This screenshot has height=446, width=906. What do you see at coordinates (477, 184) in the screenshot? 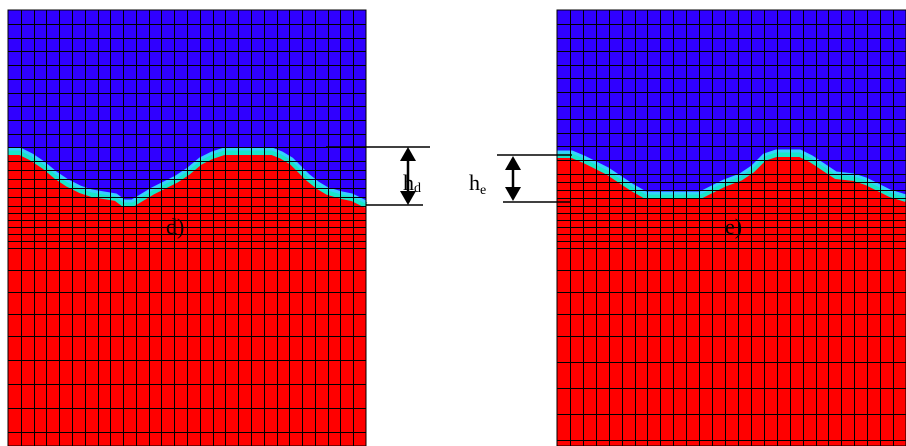
I see `panel-e-height-label: he` at bounding box center [477, 184].